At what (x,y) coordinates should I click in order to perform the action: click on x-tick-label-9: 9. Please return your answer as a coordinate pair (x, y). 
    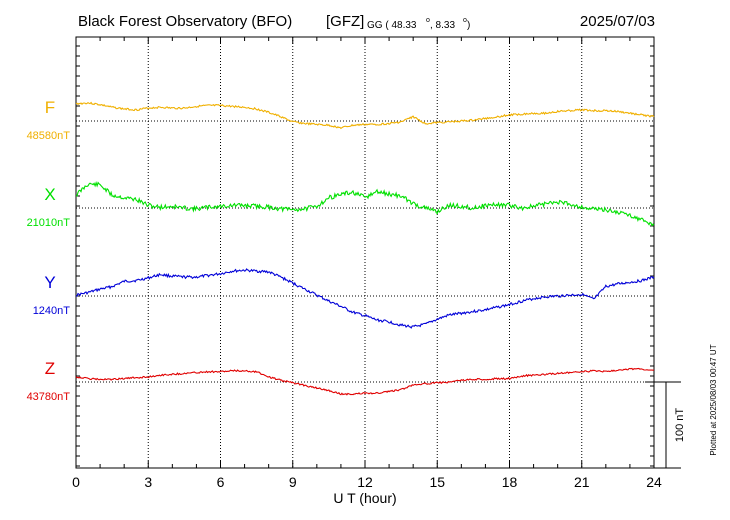
    Looking at the image, I should click on (293, 482).